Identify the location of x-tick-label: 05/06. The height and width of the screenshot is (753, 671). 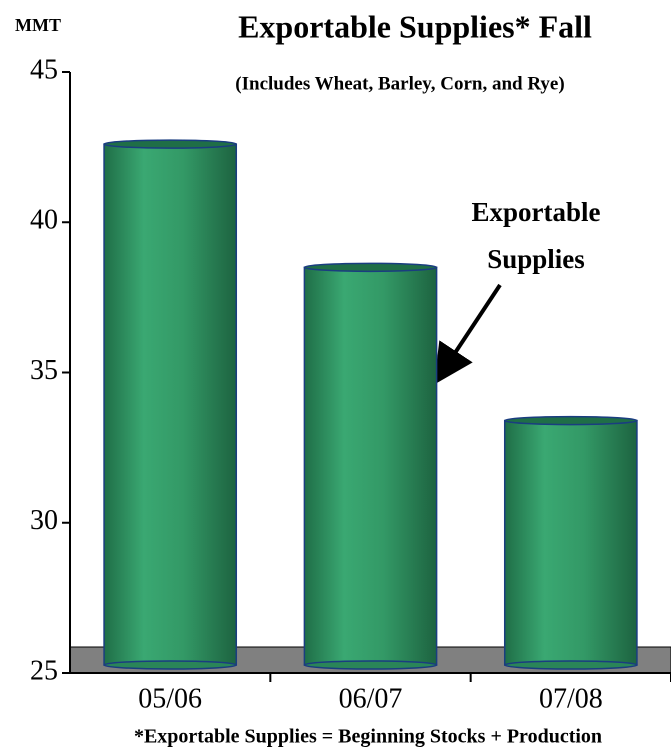
(170, 698).